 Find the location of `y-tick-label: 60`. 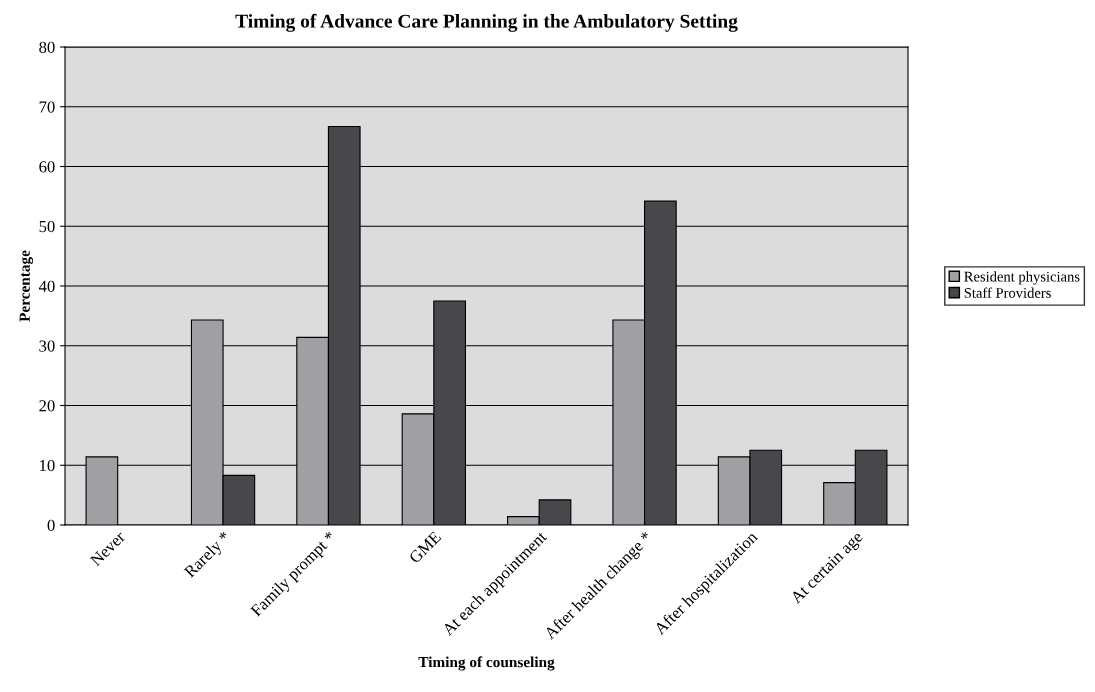

y-tick-label: 60 is located at coordinates (47, 167).